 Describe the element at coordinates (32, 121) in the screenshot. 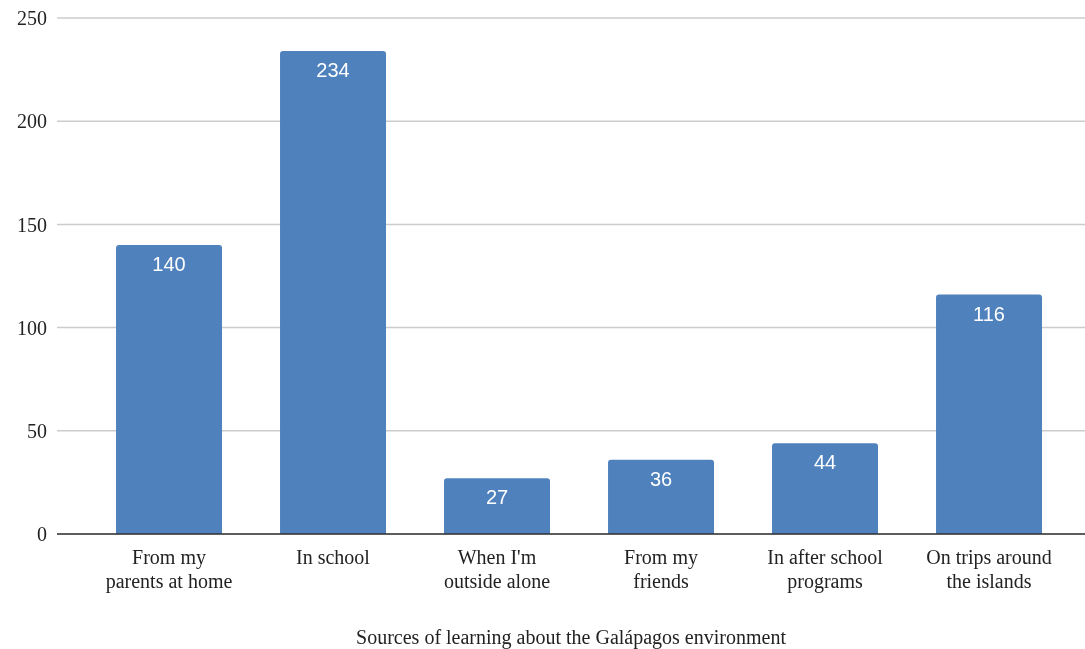

I see `y-tick-label: 200` at that location.